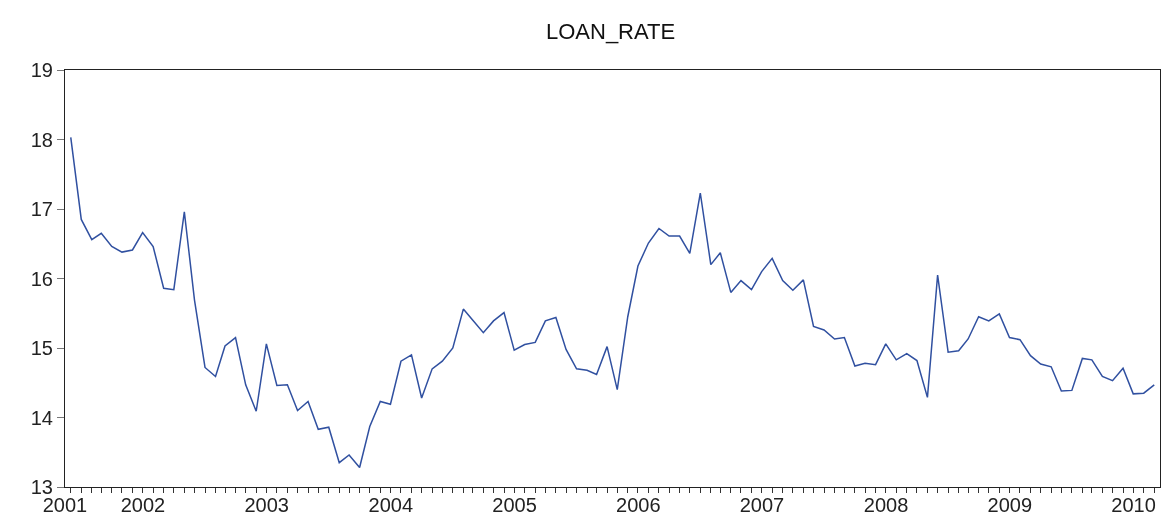 The image size is (1163, 520). What do you see at coordinates (886, 505) in the screenshot?
I see `x-tick-label: 2008` at bounding box center [886, 505].